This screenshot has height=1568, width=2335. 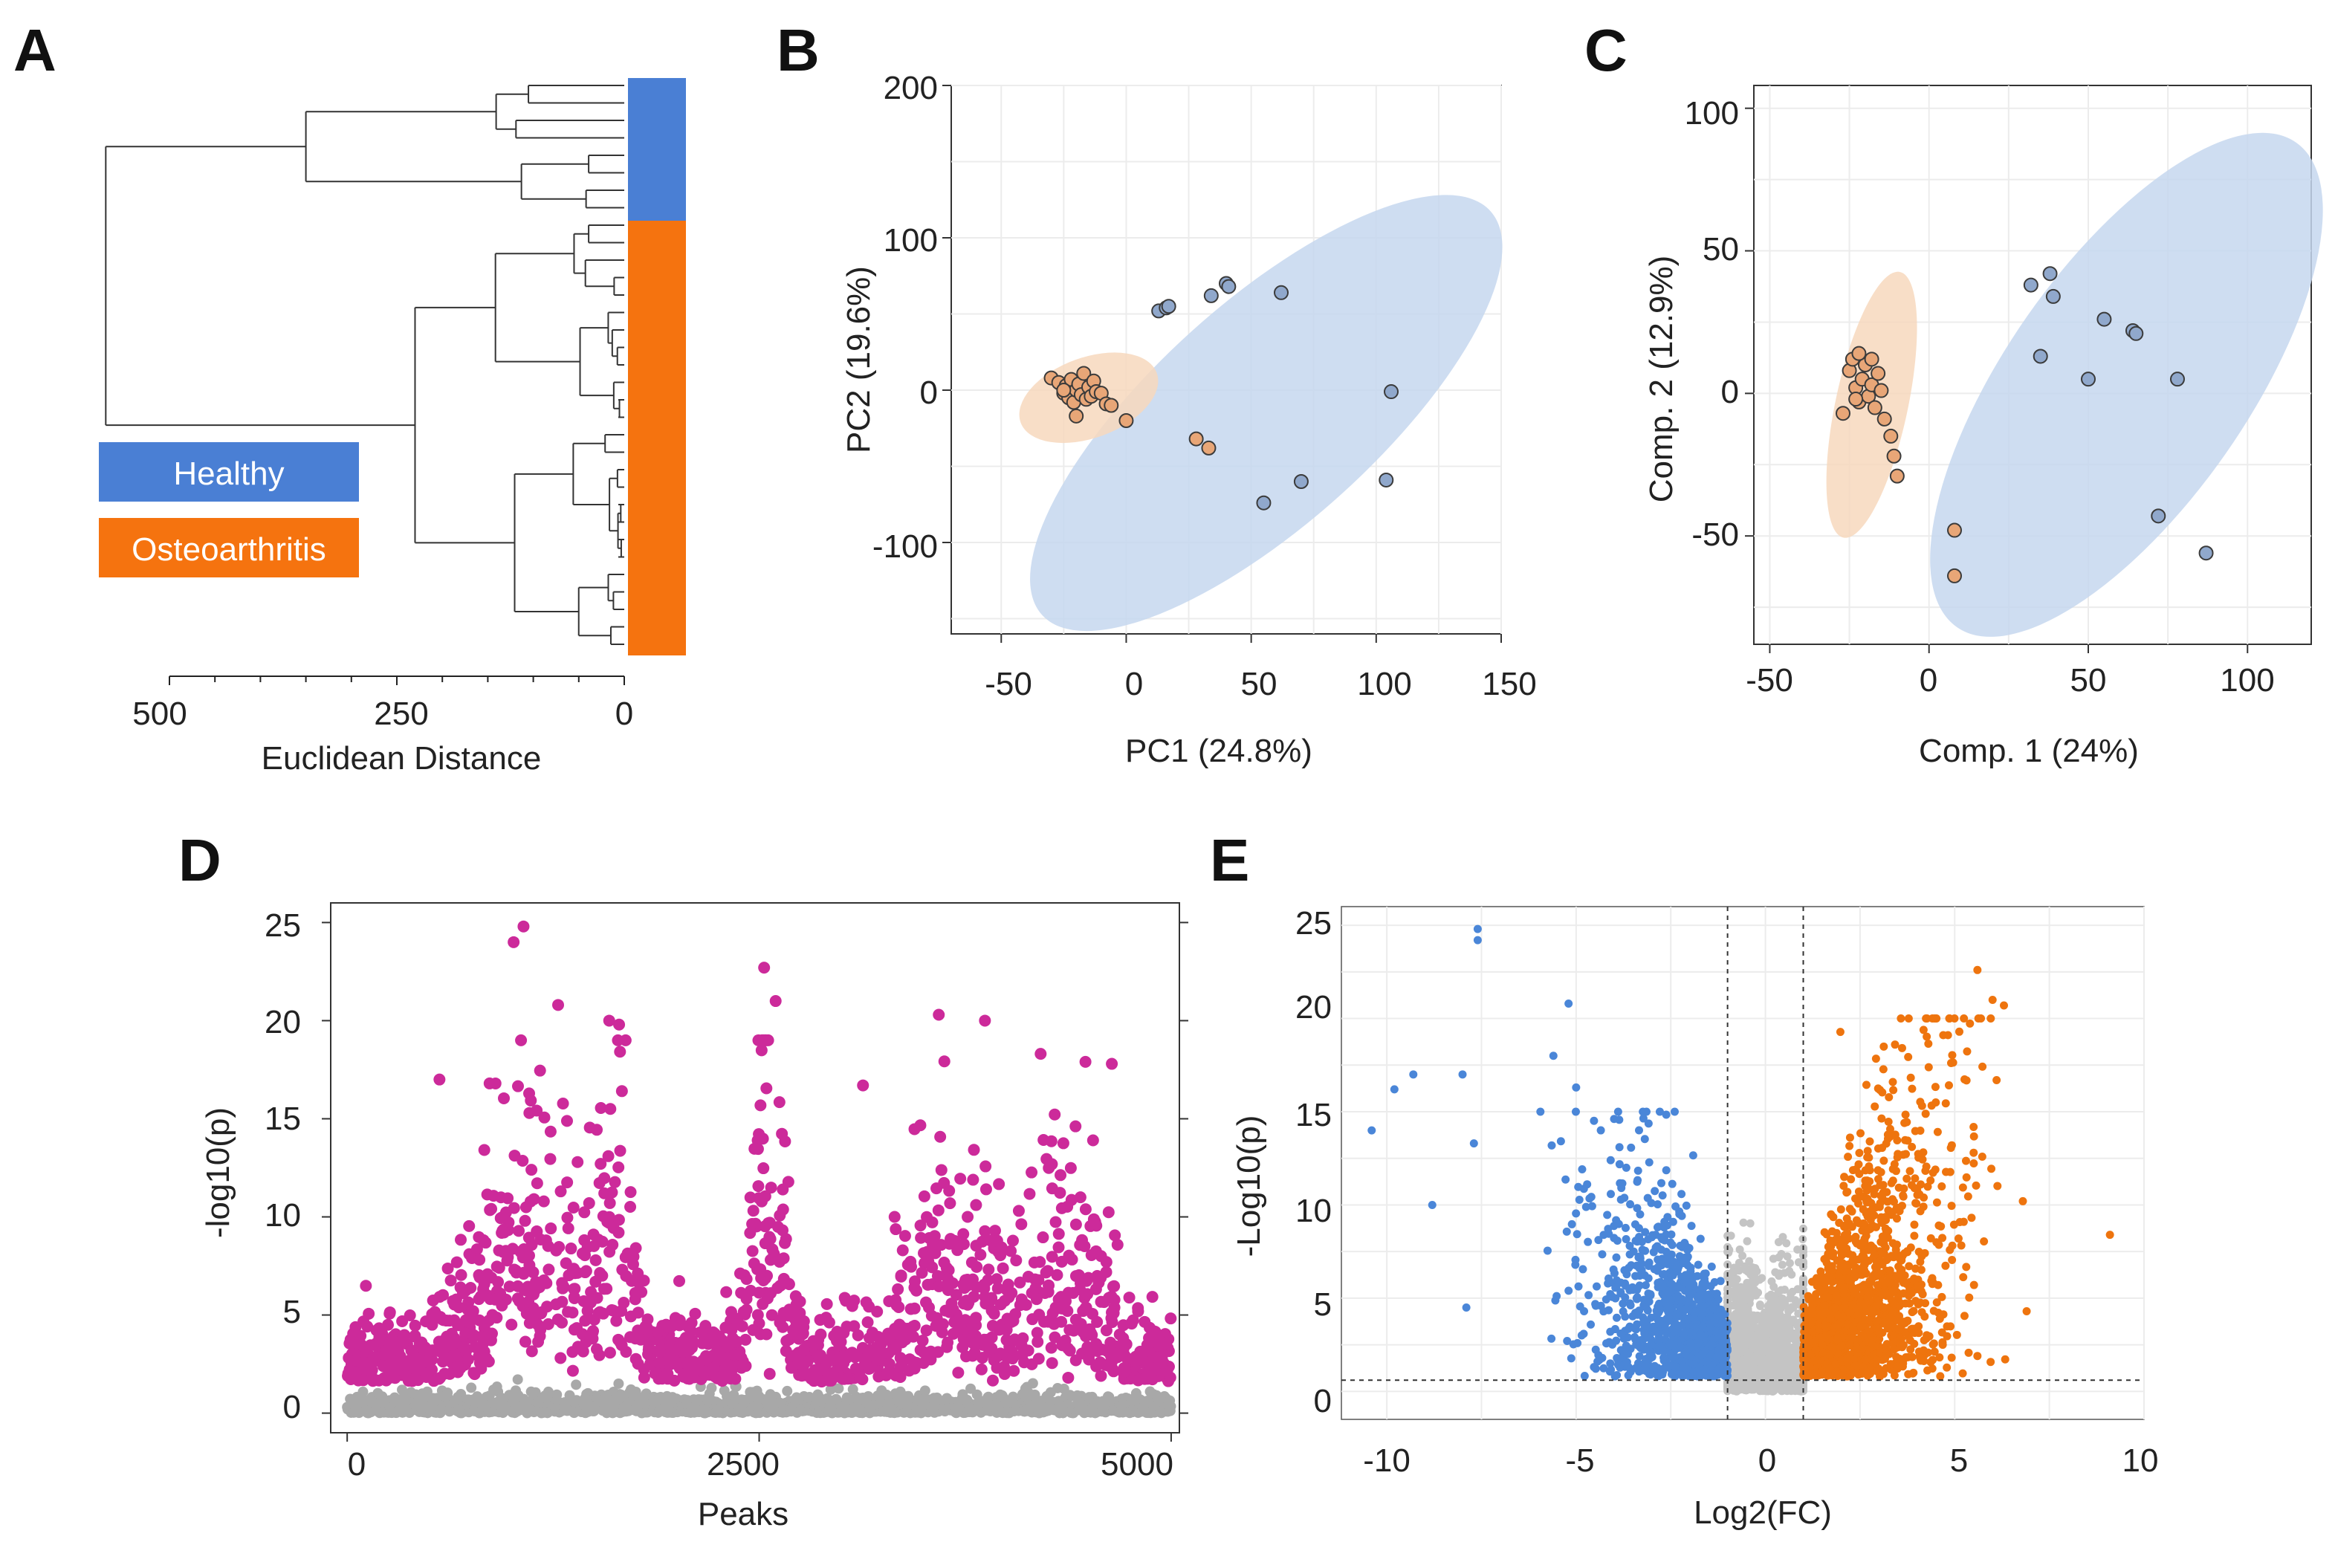 What do you see at coordinates (1137, 1464) in the screenshot?
I see `x-tick-label: 5000` at bounding box center [1137, 1464].